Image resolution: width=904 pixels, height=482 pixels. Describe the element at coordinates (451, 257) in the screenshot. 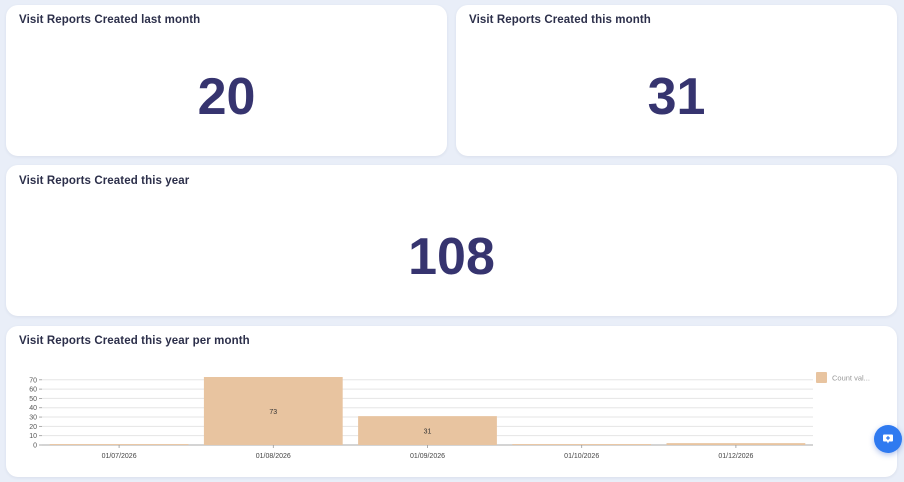

I see `kpi-value-this-year: 108` at that location.